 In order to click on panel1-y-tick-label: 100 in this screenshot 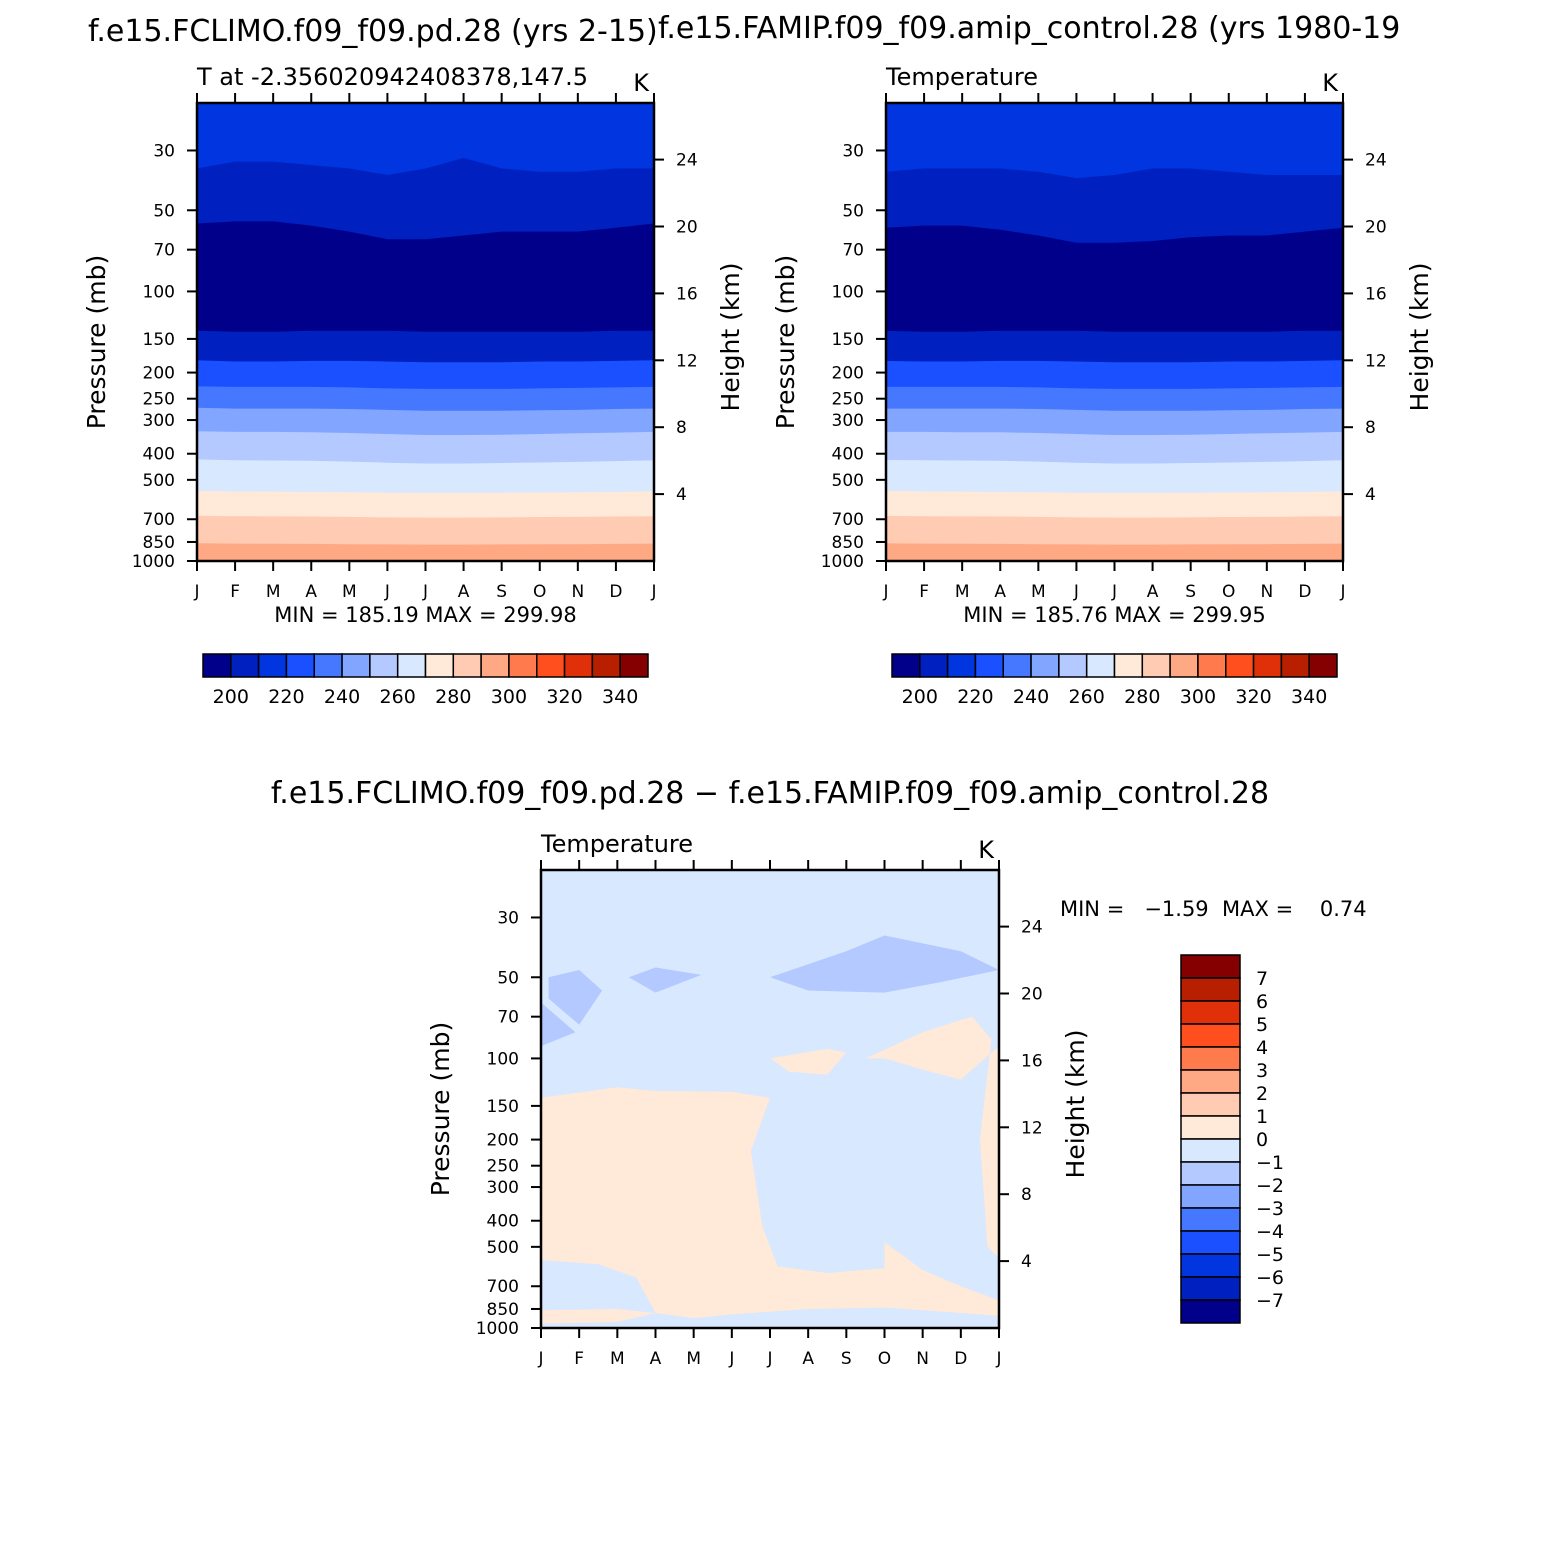, I will do `click(159, 292)`.